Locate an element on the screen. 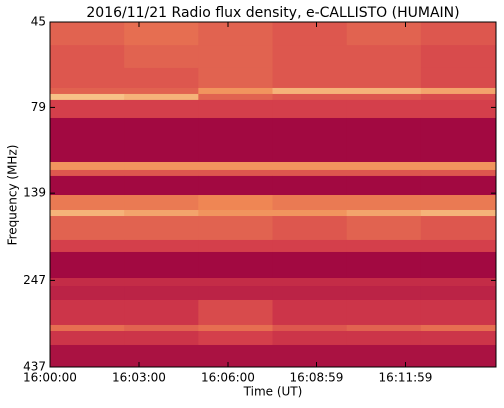 The image size is (504, 408). x-tick-label: 16:11:59 is located at coordinates (406, 378).